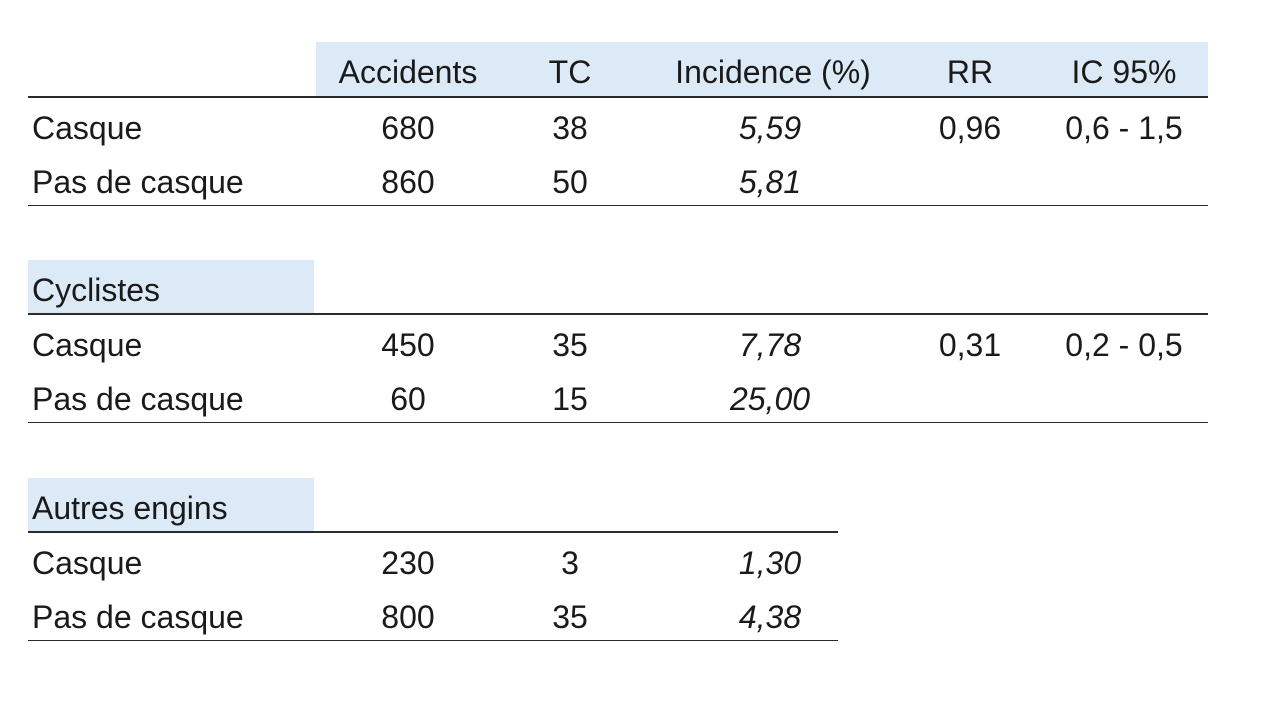  I want to click on row-rr: 0,96, so click(970, 128).